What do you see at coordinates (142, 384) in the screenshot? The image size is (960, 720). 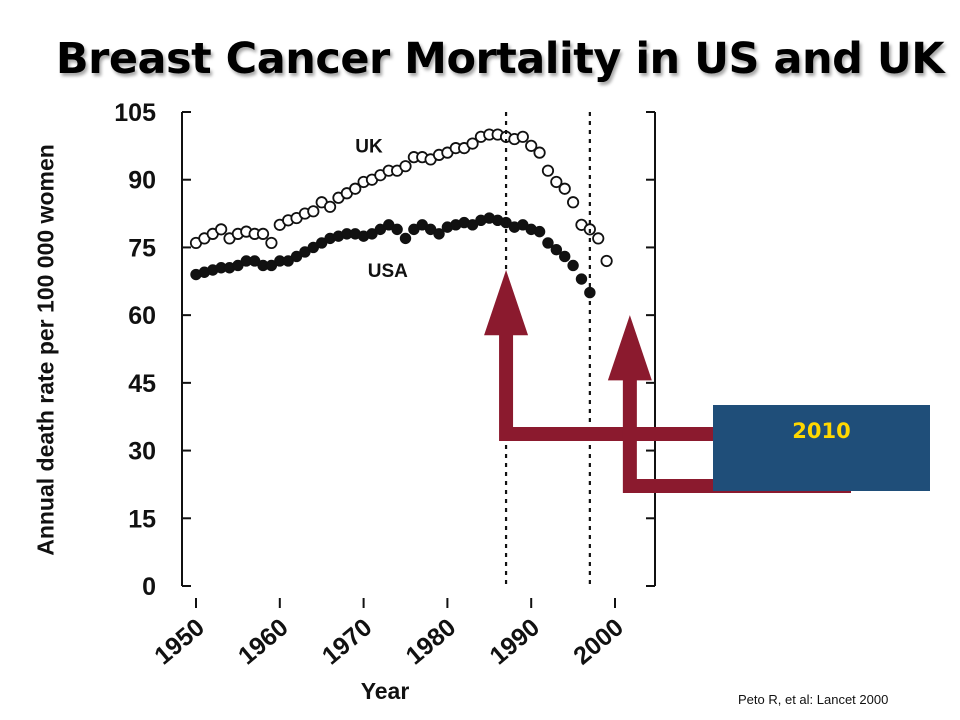 I see `y-tick-label: 45` at bounding box center [142, 384].